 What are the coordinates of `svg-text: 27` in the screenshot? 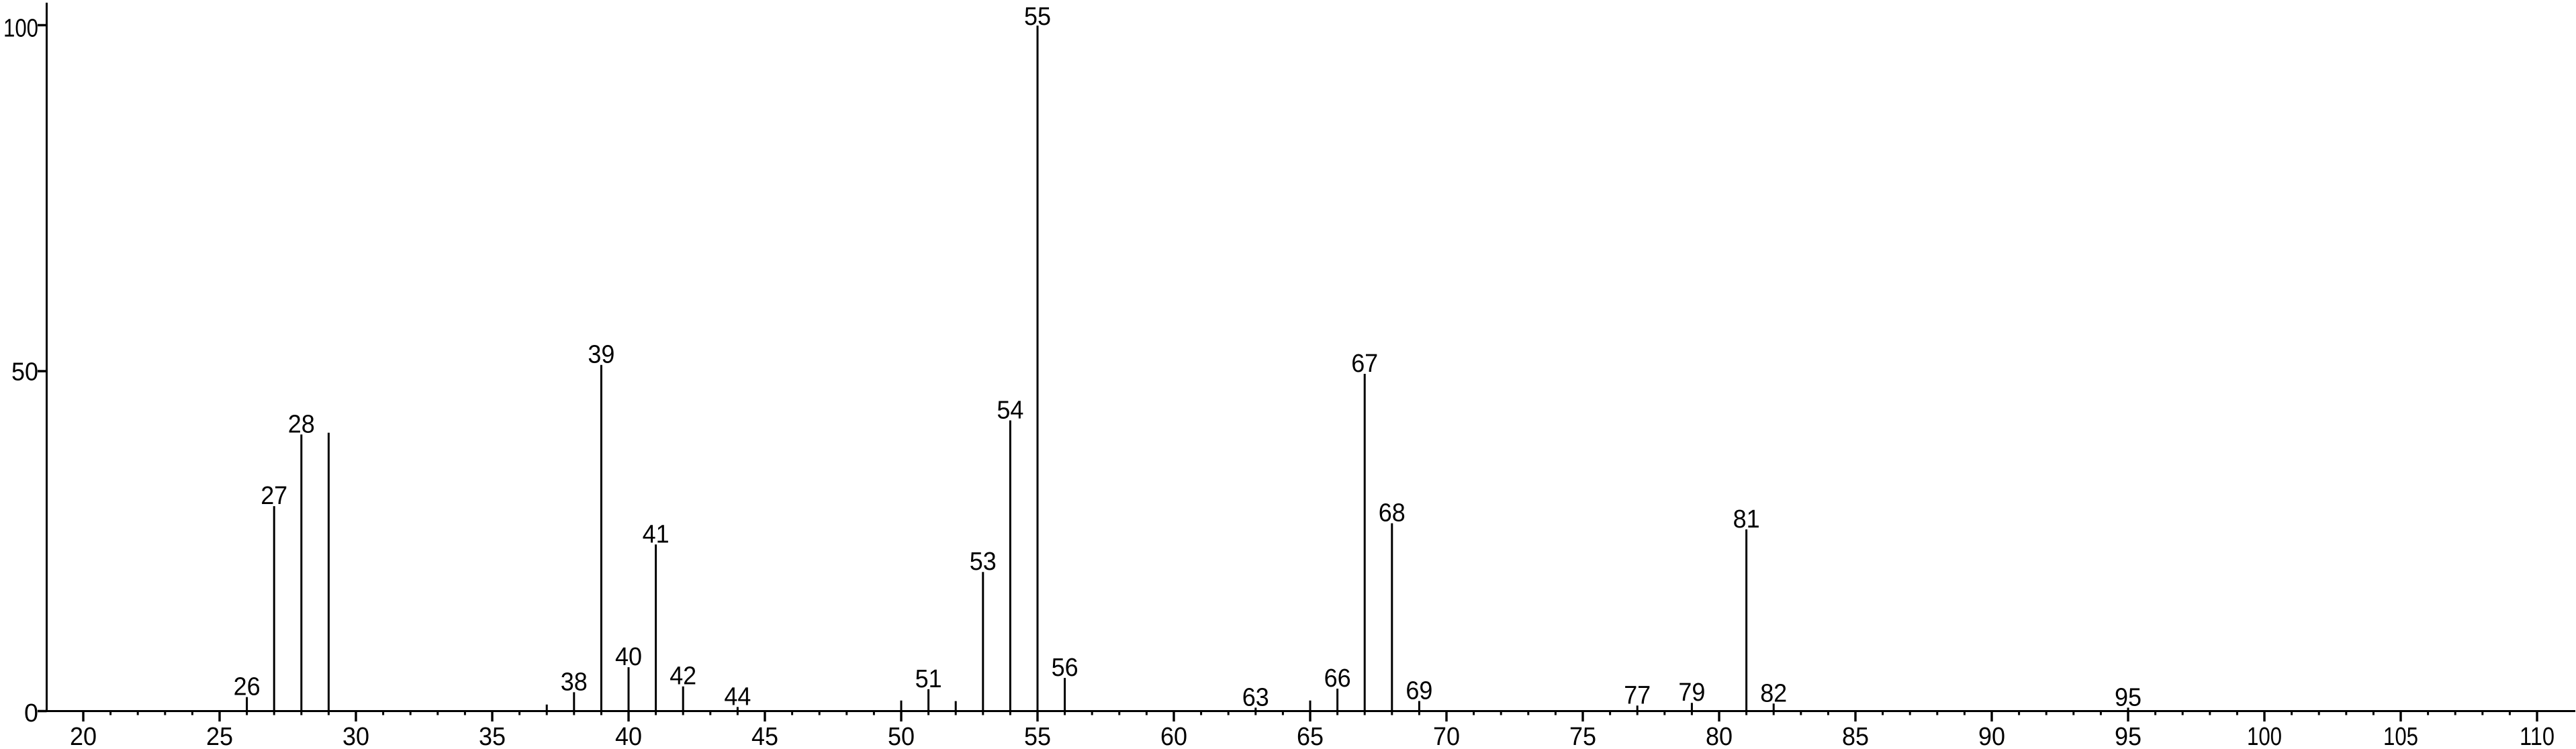 It's located at (274, 496).